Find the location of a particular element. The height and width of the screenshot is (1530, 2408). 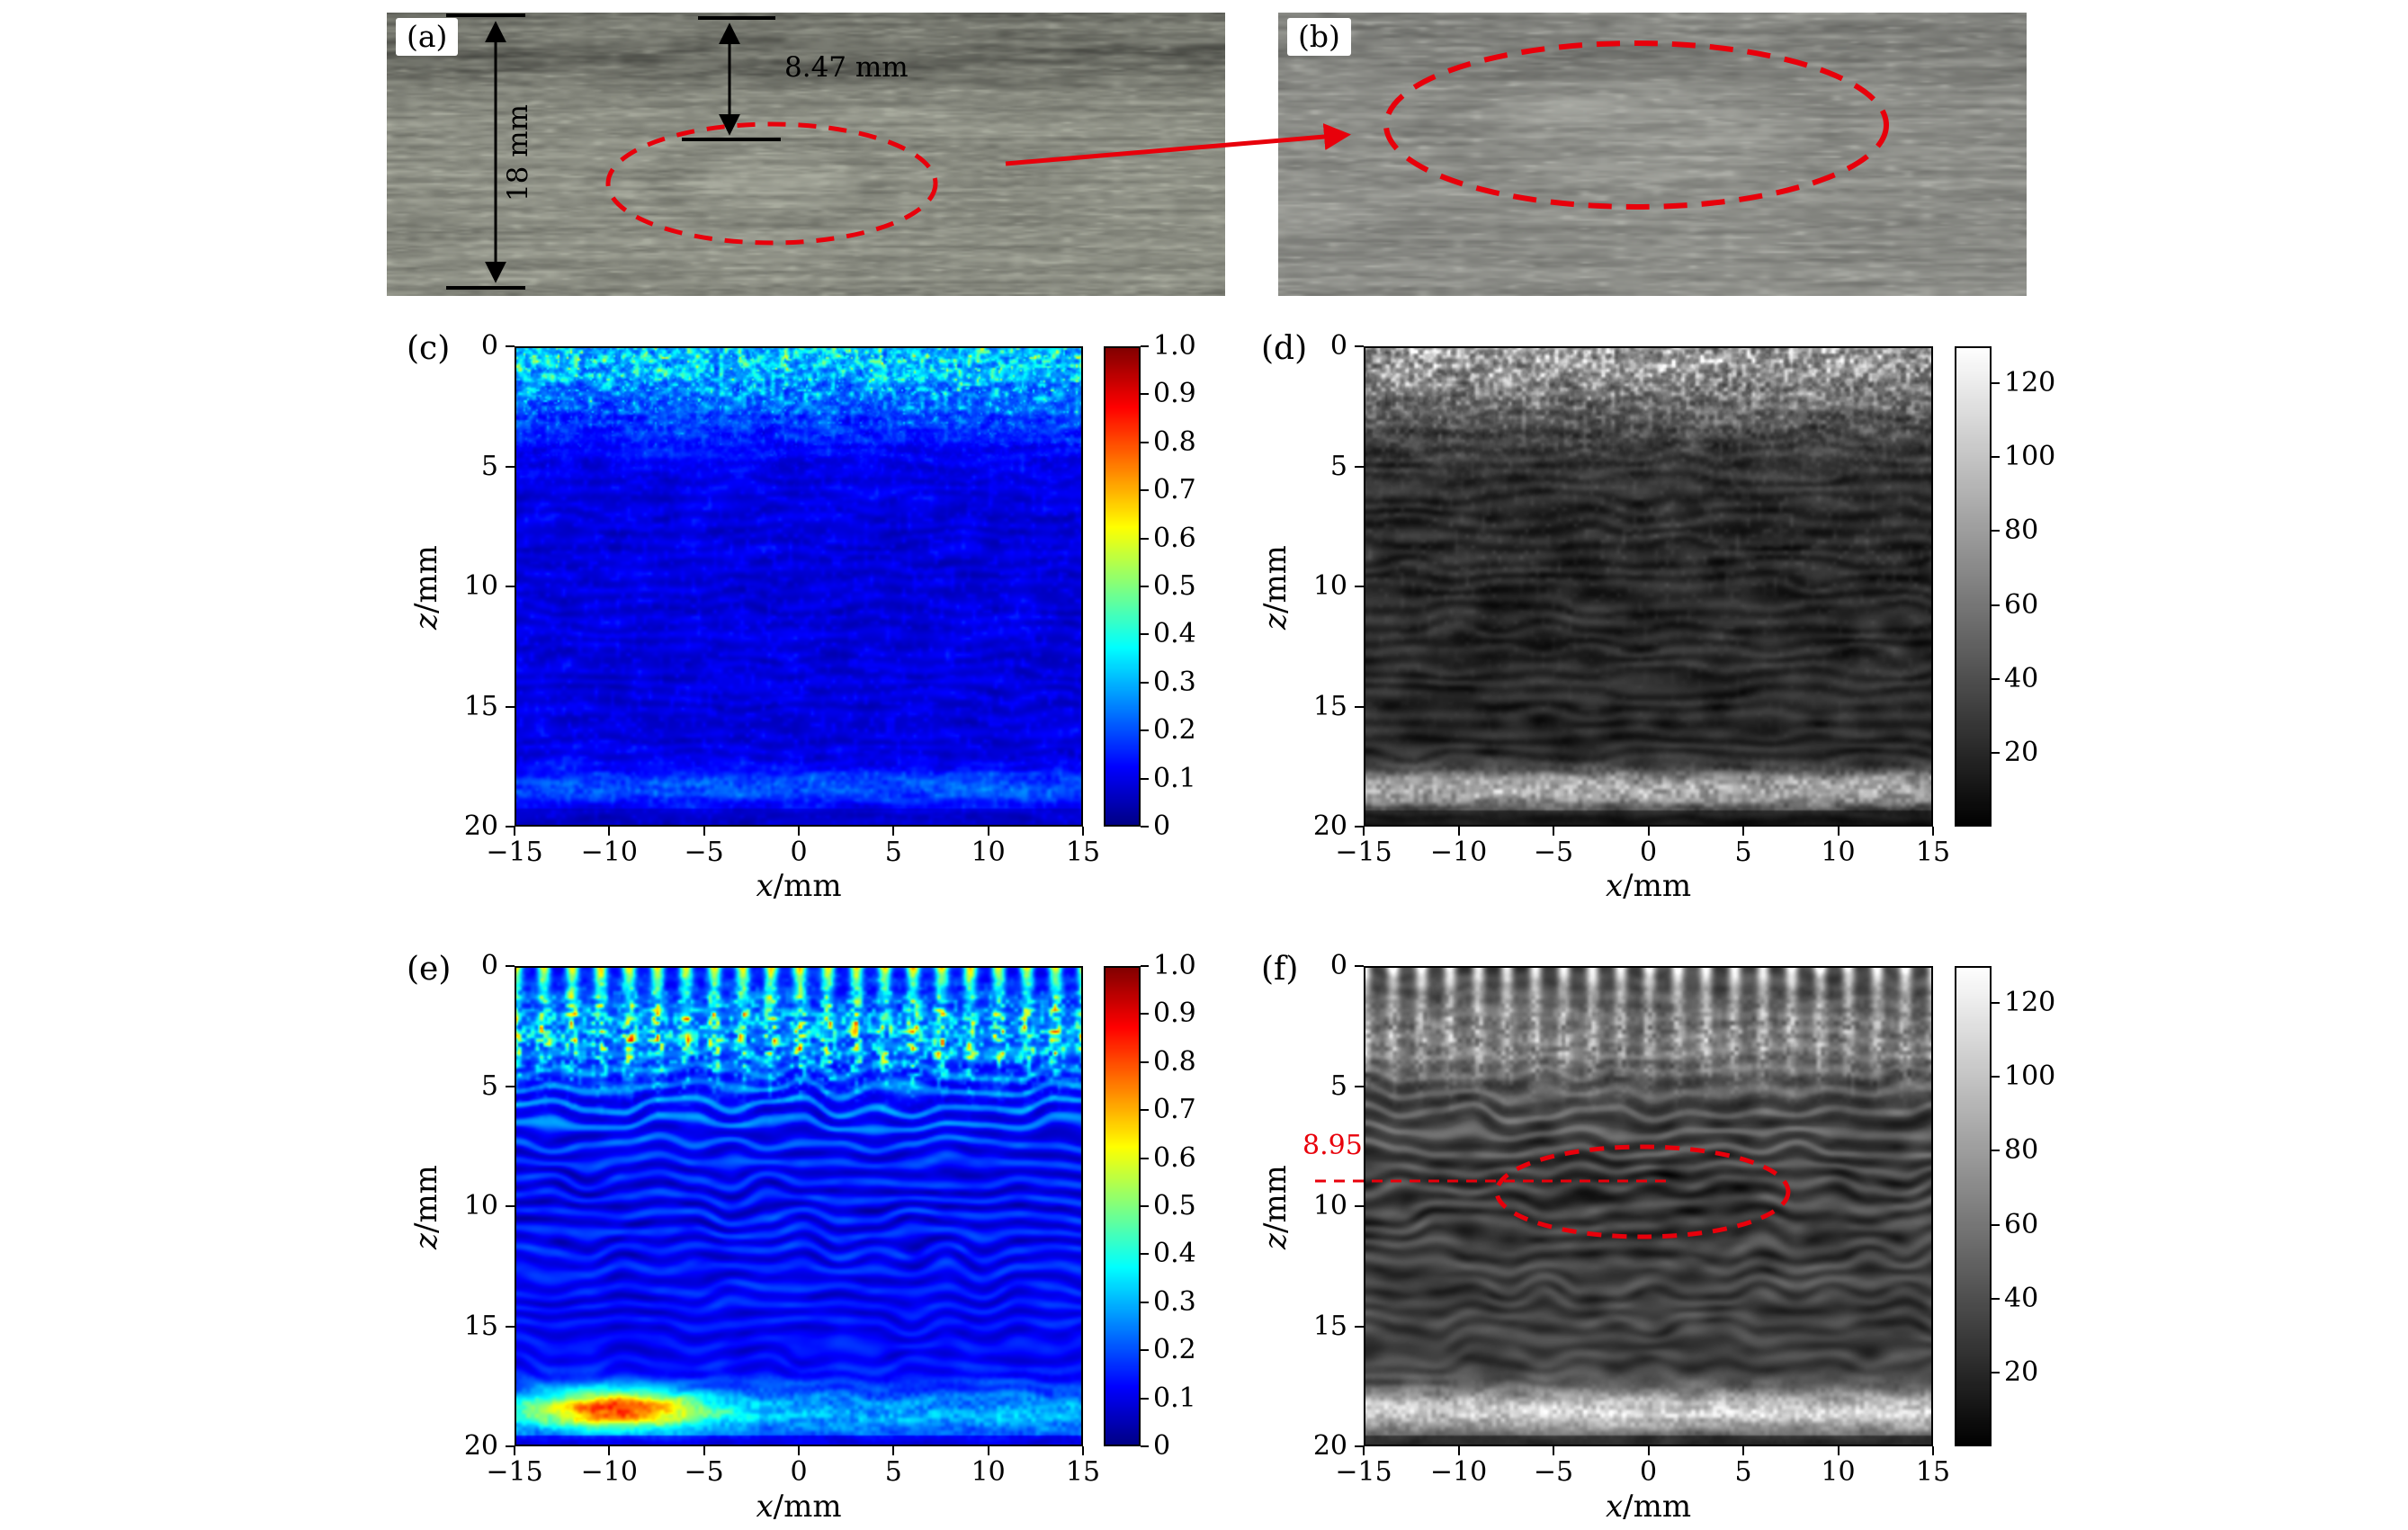

colorbar-tick-label-e: 0 is located at coordinates (1162, 1446).